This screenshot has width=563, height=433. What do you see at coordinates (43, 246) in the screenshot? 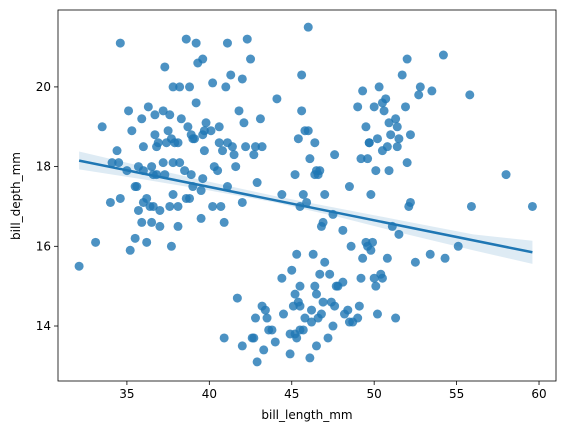
I see `y-tick-label: 16` at bounding box center [43, 246].